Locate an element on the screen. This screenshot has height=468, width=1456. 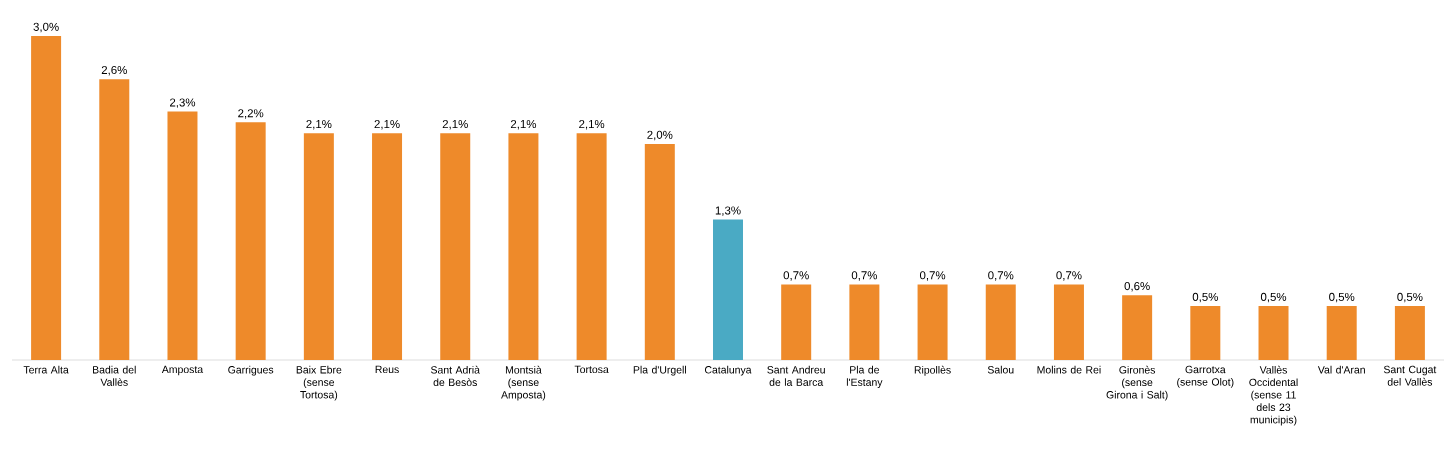
data-label: 0,6% is located at coordinates (1137, 287).